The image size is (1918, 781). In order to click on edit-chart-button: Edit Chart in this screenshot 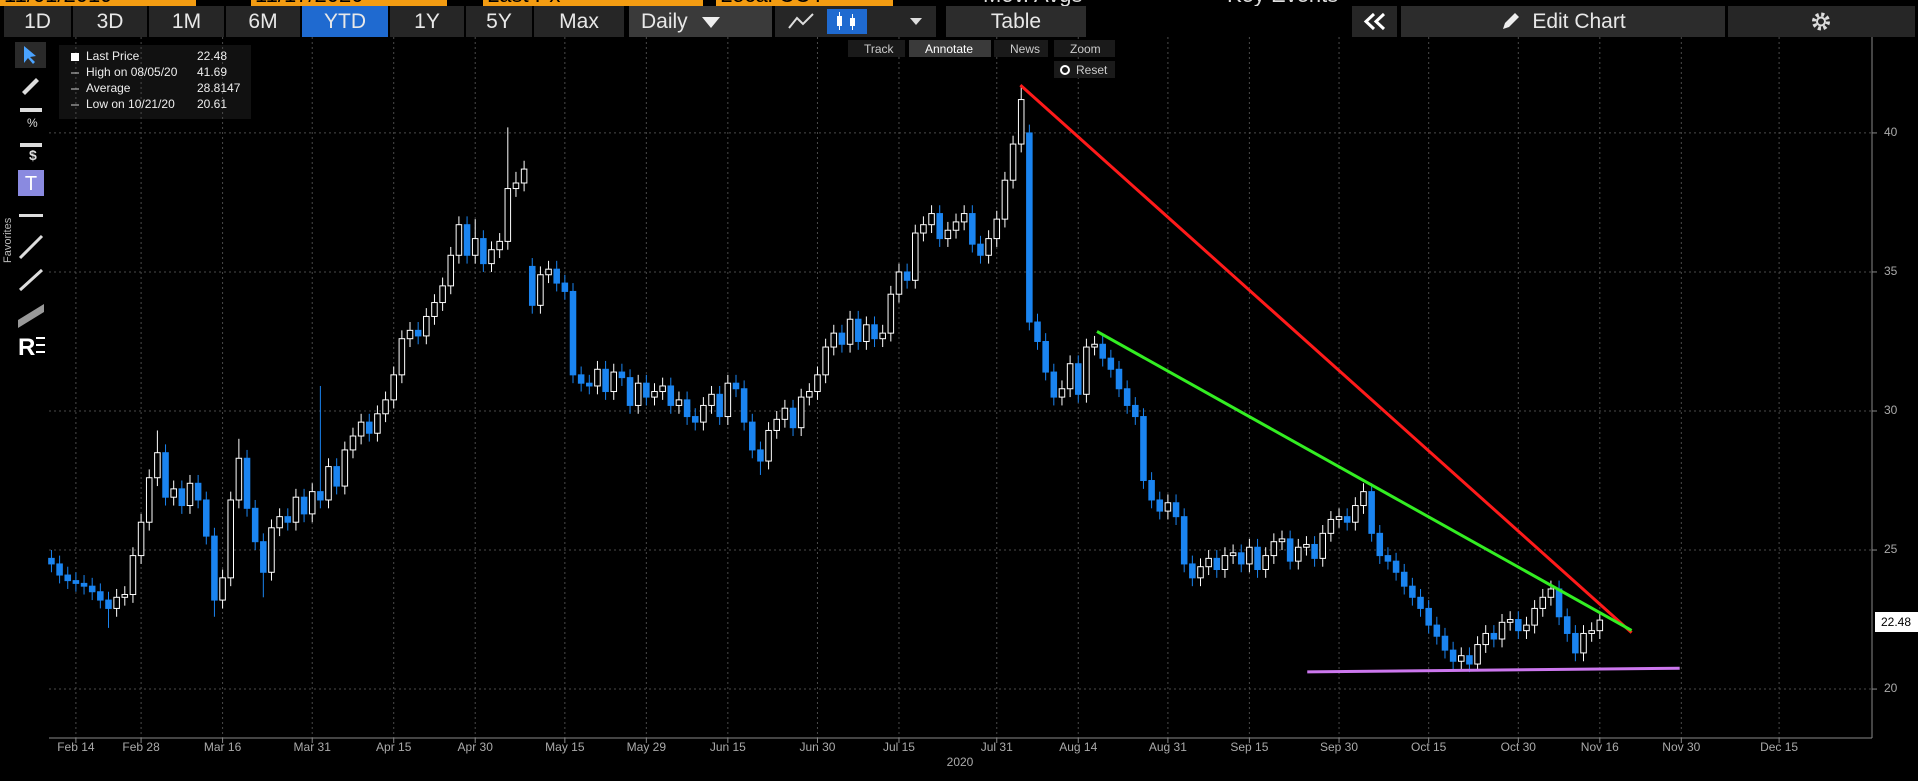, I will do `click(1563, 21)`.